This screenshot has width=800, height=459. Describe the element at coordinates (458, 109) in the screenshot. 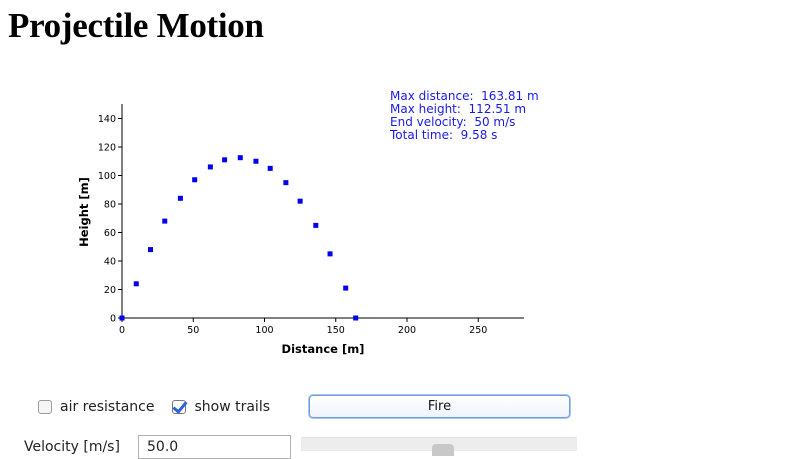

I see `max-height-text: Max height: 112.51 m` at that location.